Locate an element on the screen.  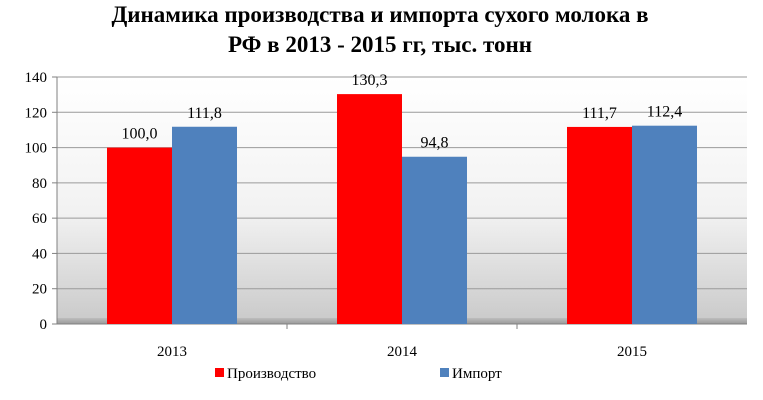
y-tick-labels: 0 20 40 60 80 100 120 140 is located at coordinates (36, 201).